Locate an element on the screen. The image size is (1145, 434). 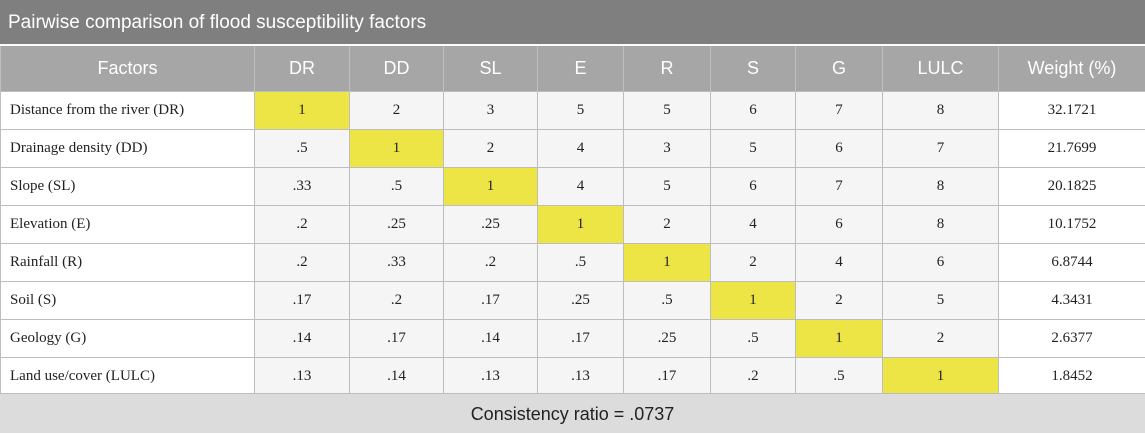
weight-cell: 32.1721 is located at coordinates (1072, 111).